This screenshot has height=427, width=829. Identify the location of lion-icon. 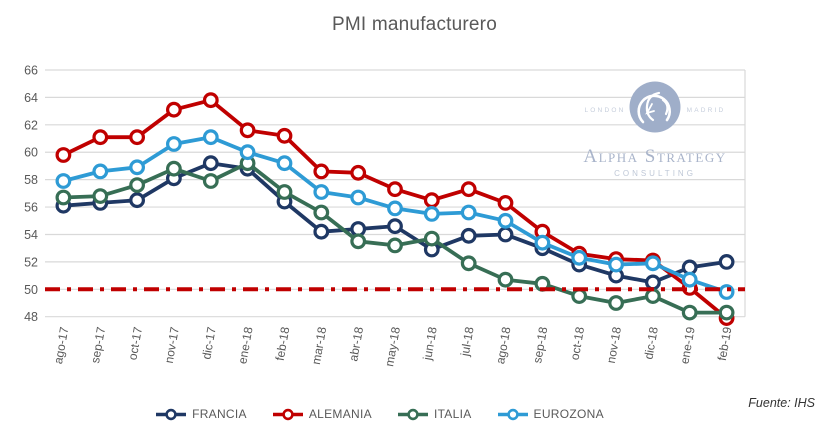
(654, 107).